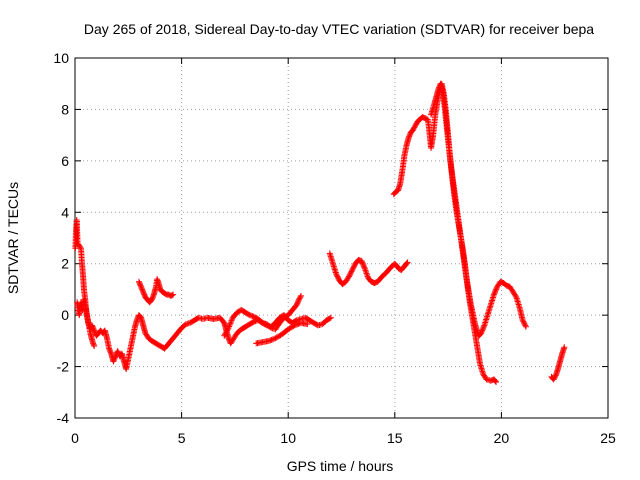  What do you see at coordinates (13, 238) in the screenshot?
I see `y-axis-label: SDTVAR / TECUs` at bounding box center [13, 238].